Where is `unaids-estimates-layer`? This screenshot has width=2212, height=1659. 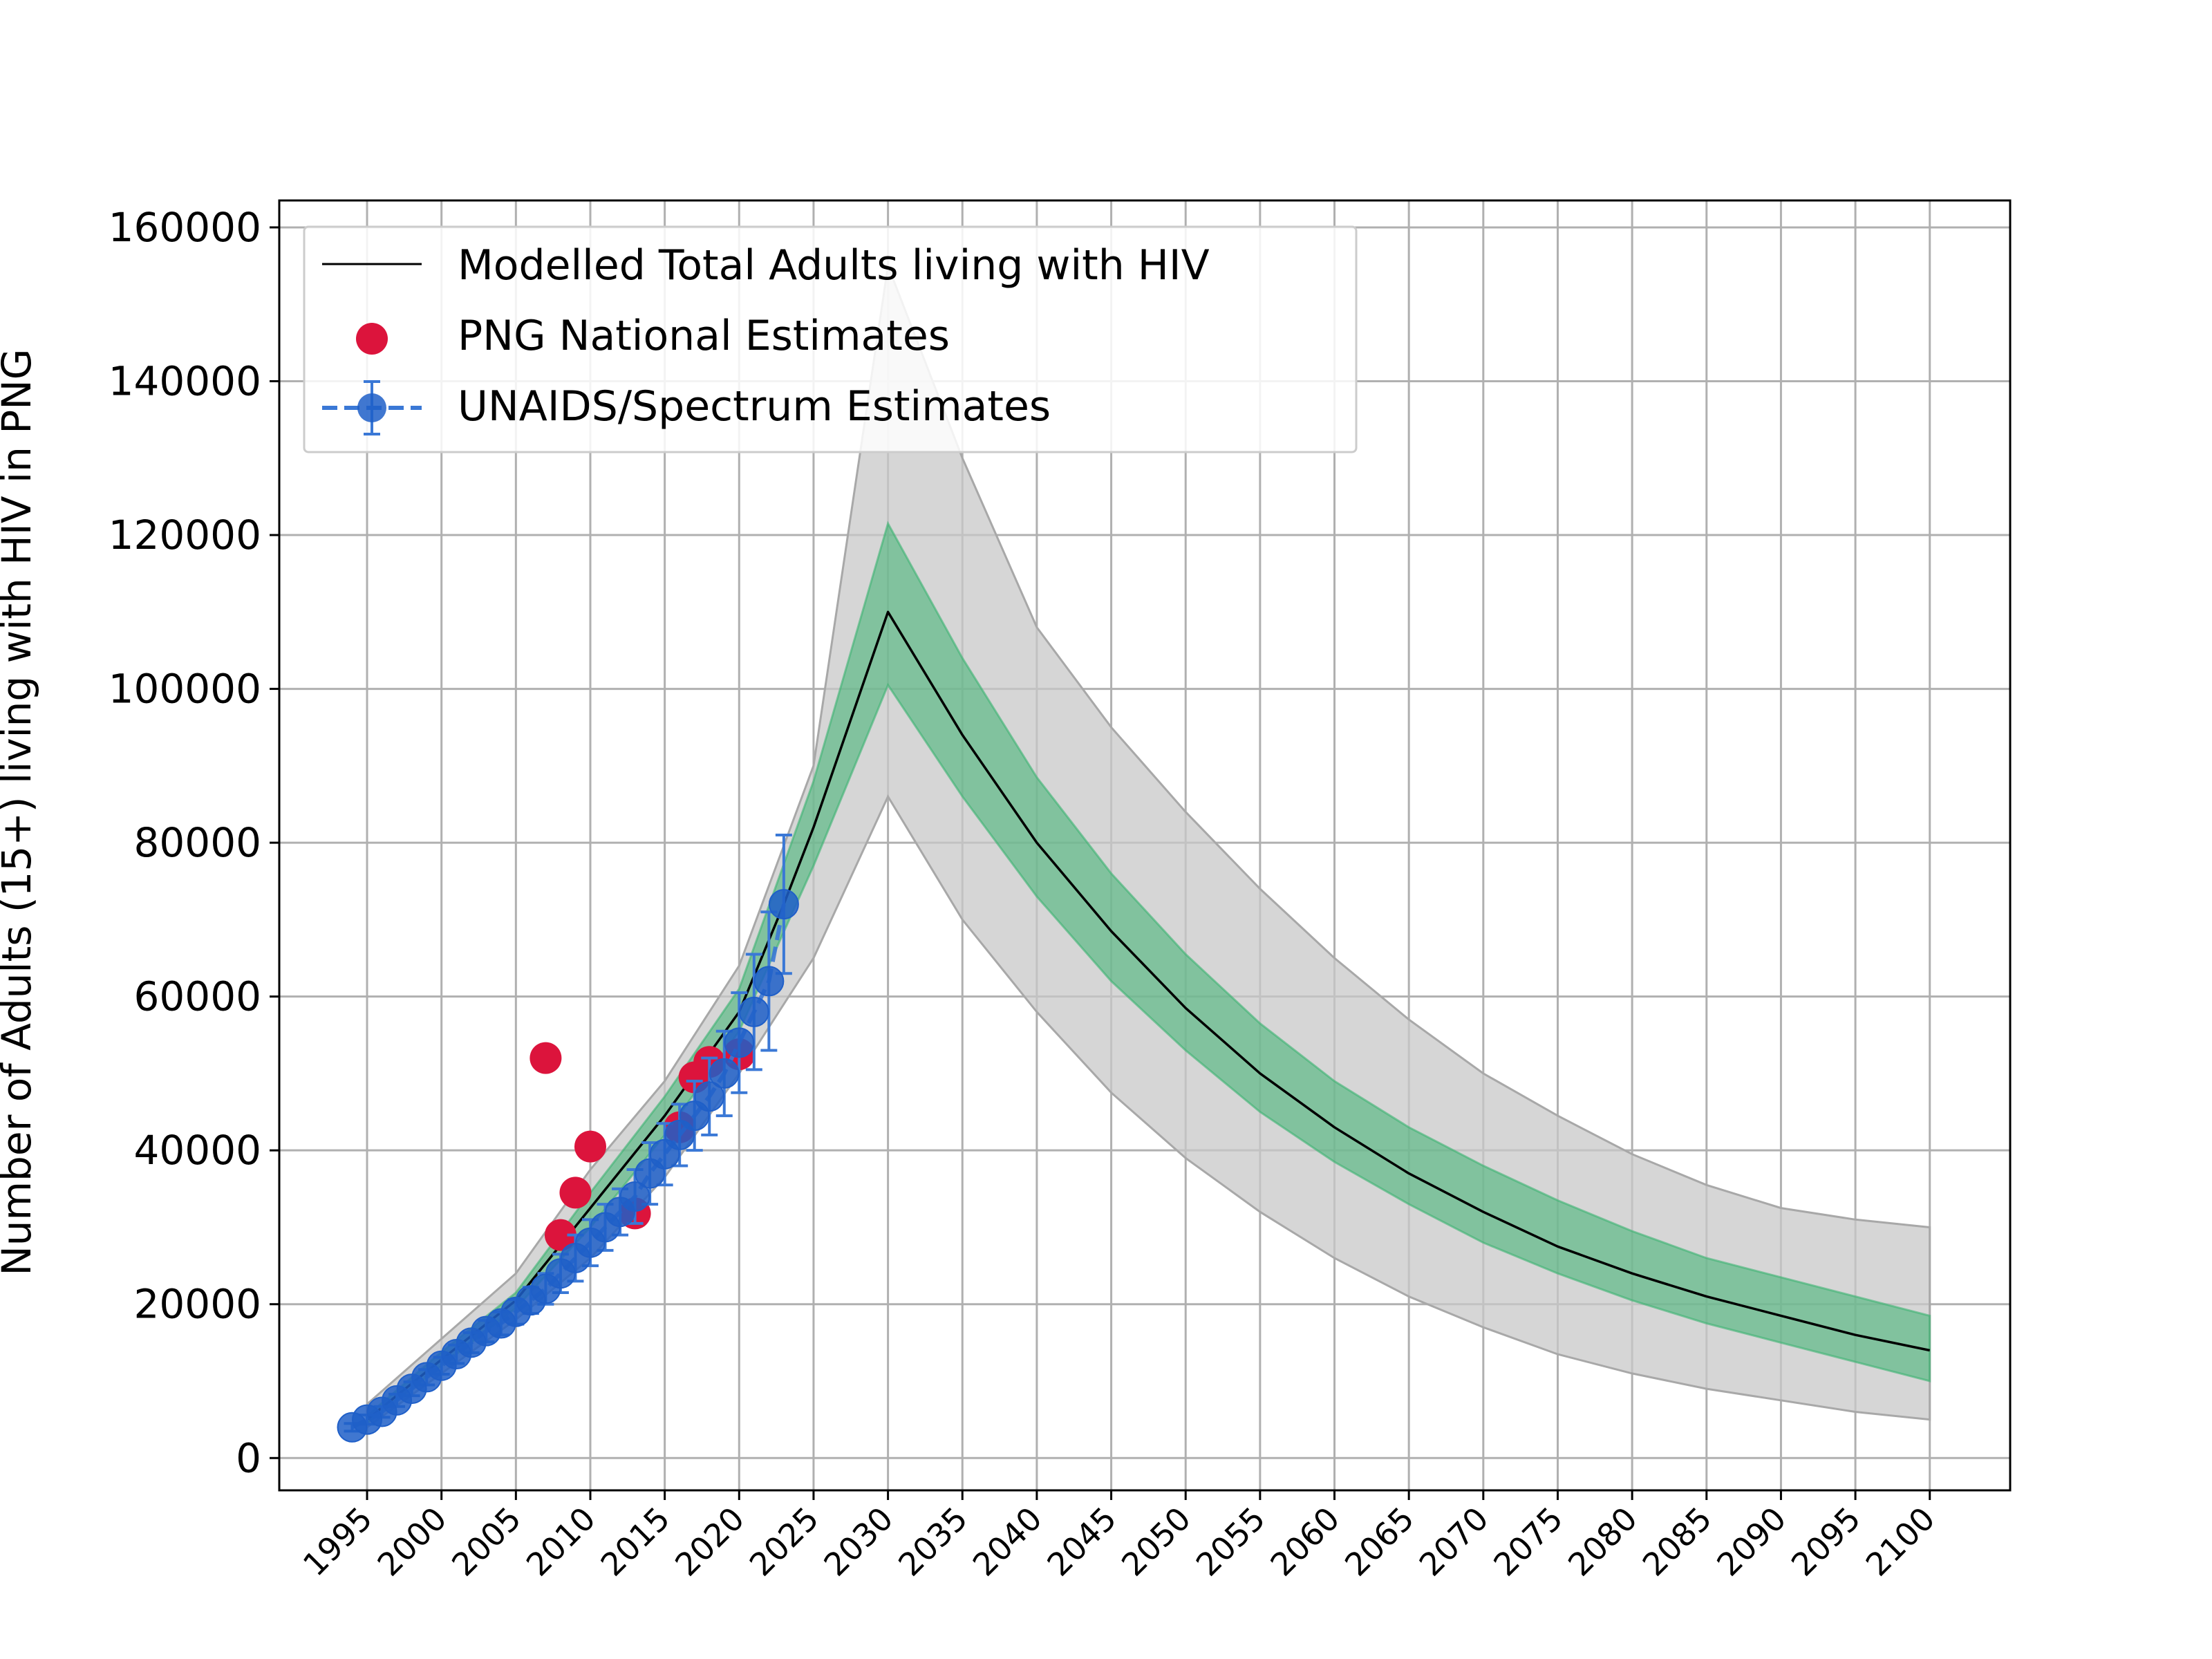
unaids-estimates-layer is located at coordinates (568, 1138).